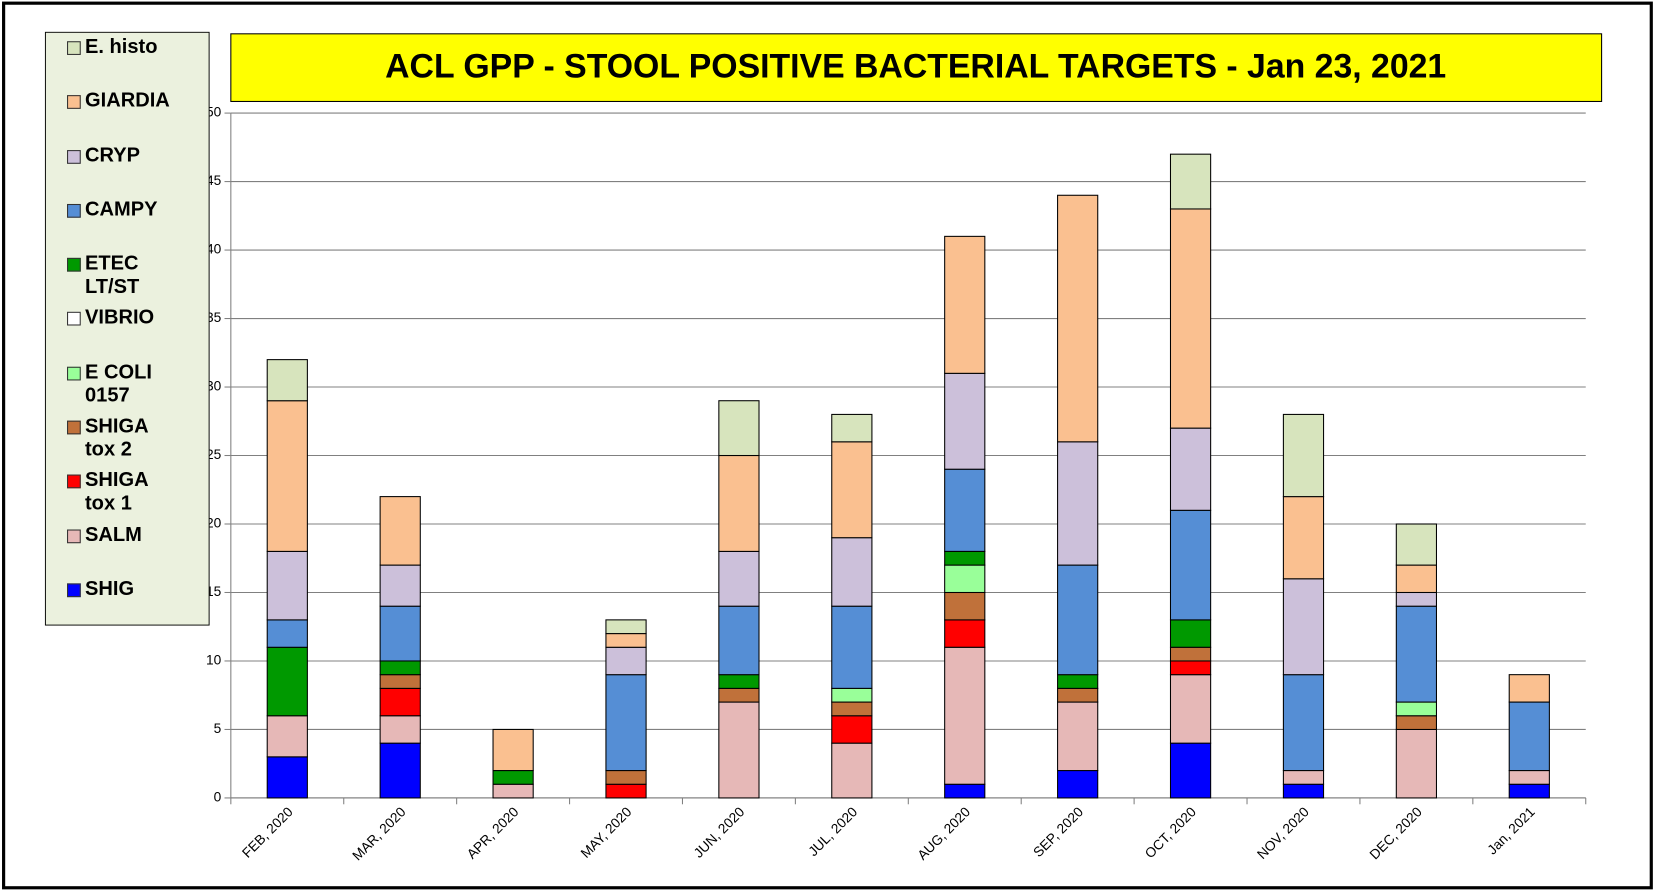  What do you see at coordinates (218, 797) in the screenshot?
I see `y-tick-label: 0` at bounding box center [218, 797].